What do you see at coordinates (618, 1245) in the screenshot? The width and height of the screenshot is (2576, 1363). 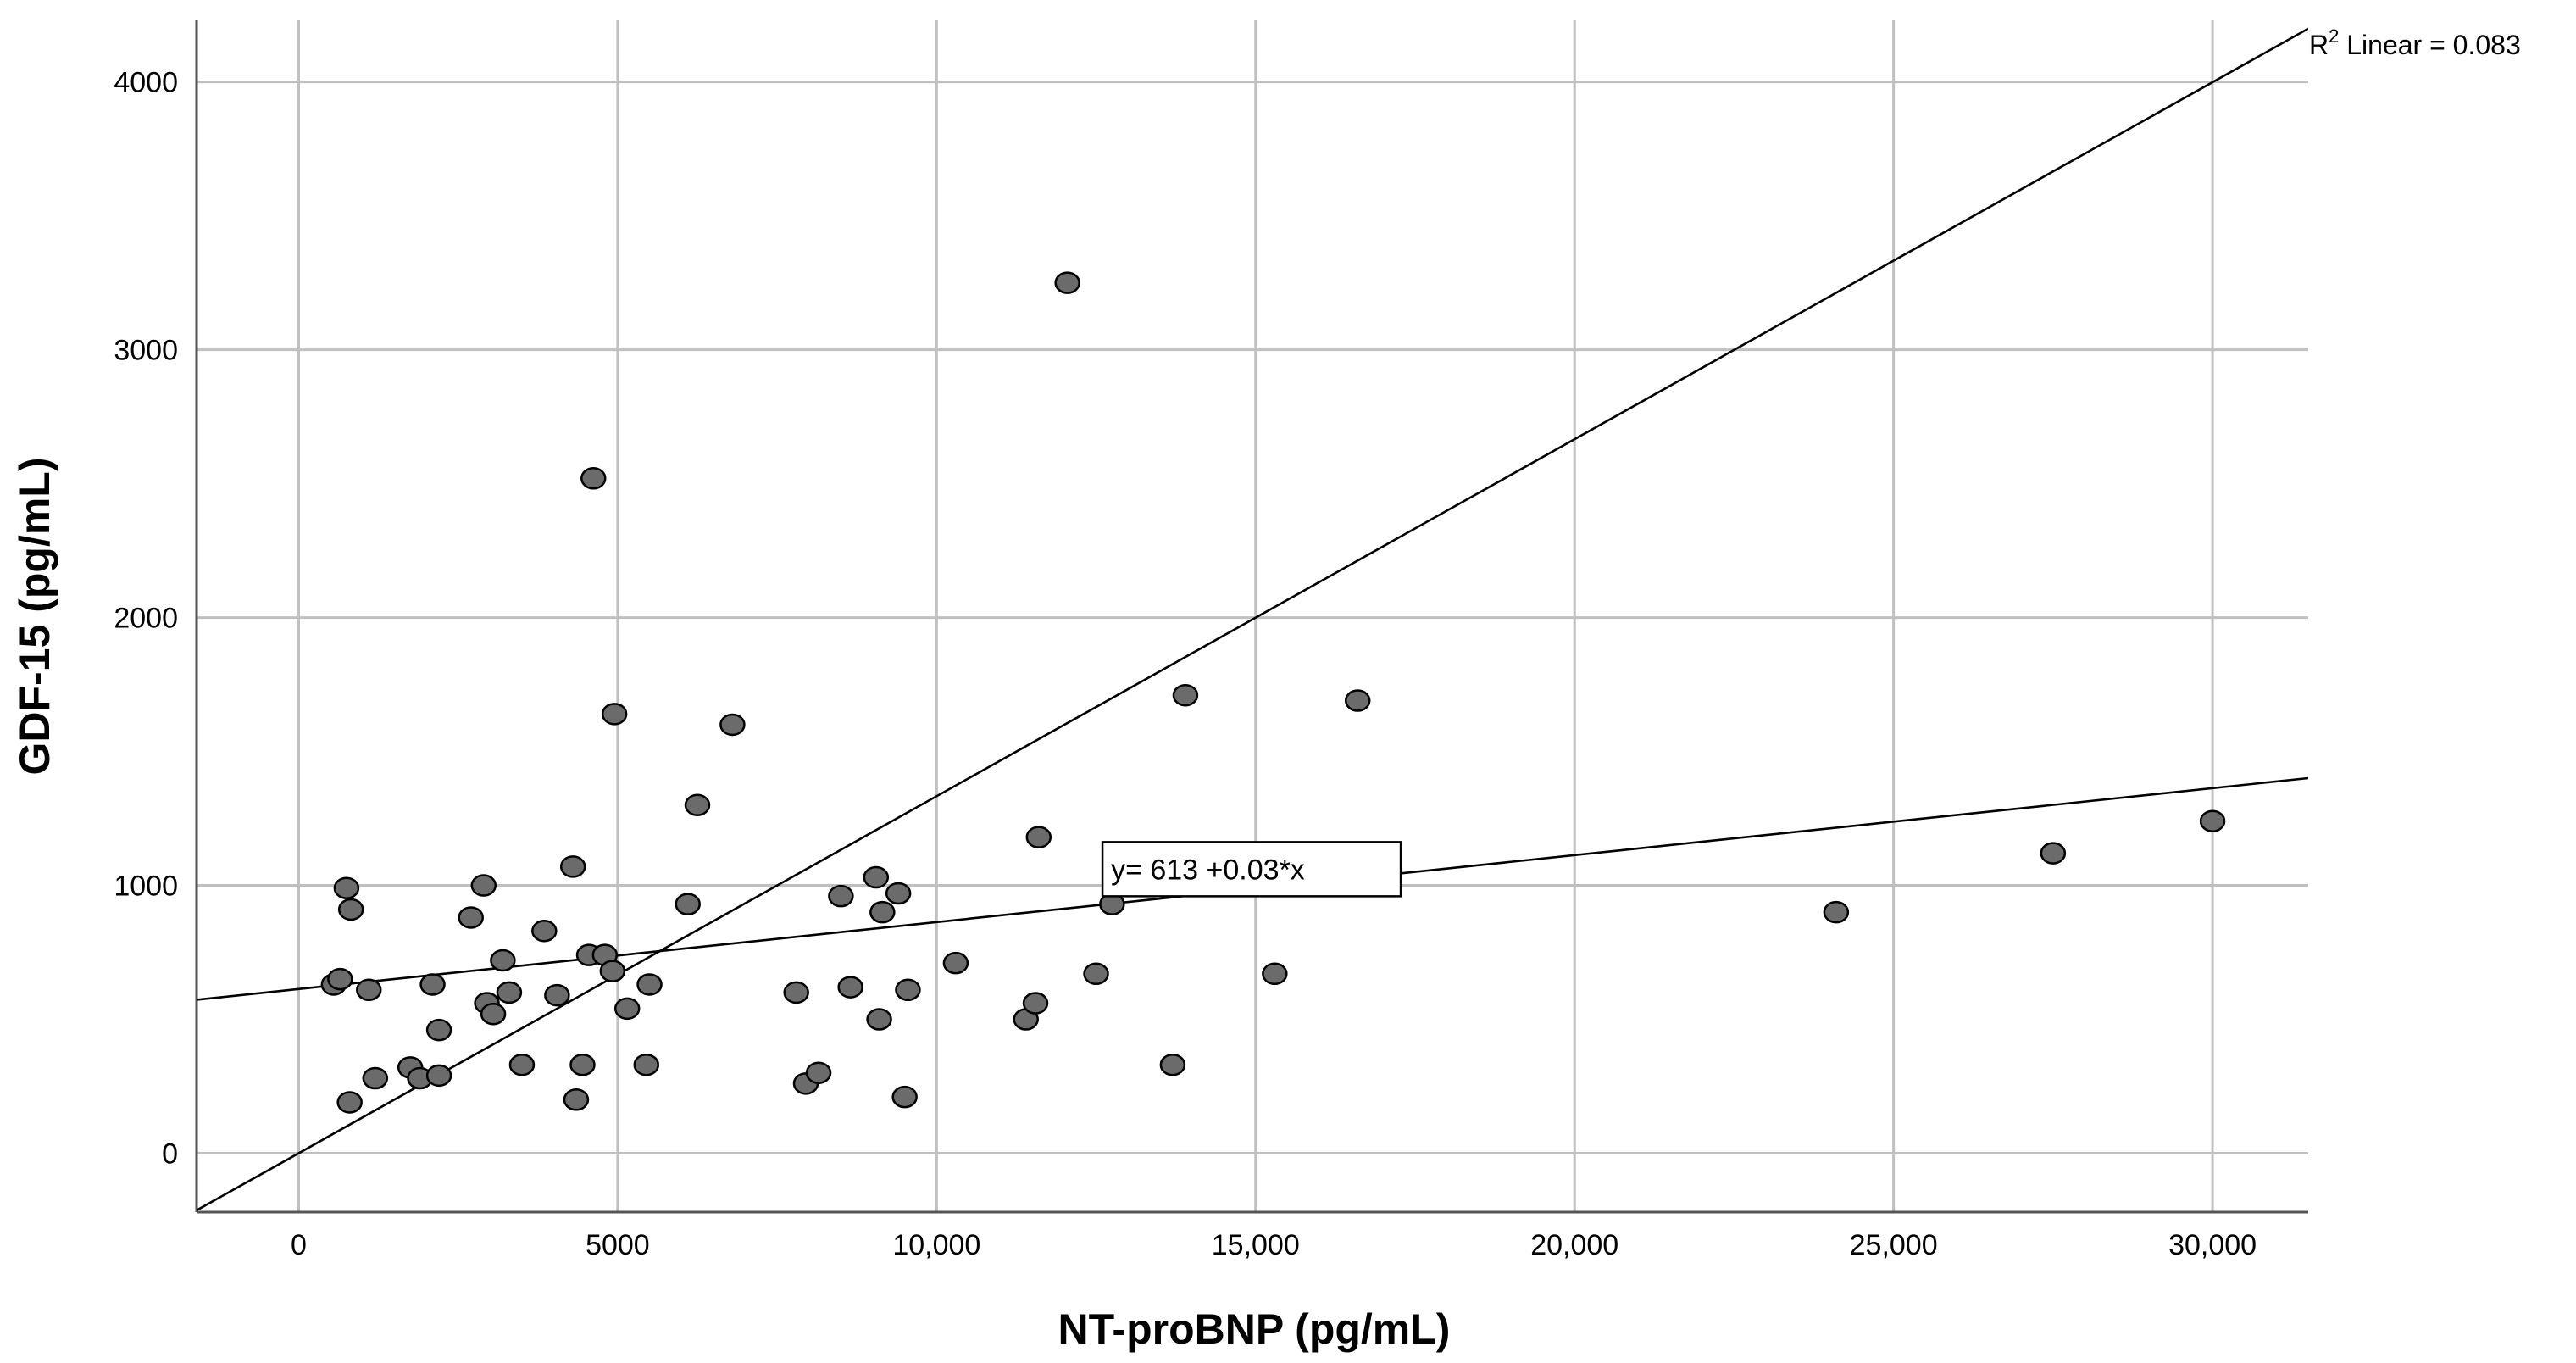 I see `x-tick-label: 5000` at bounding box center [618, 1245].